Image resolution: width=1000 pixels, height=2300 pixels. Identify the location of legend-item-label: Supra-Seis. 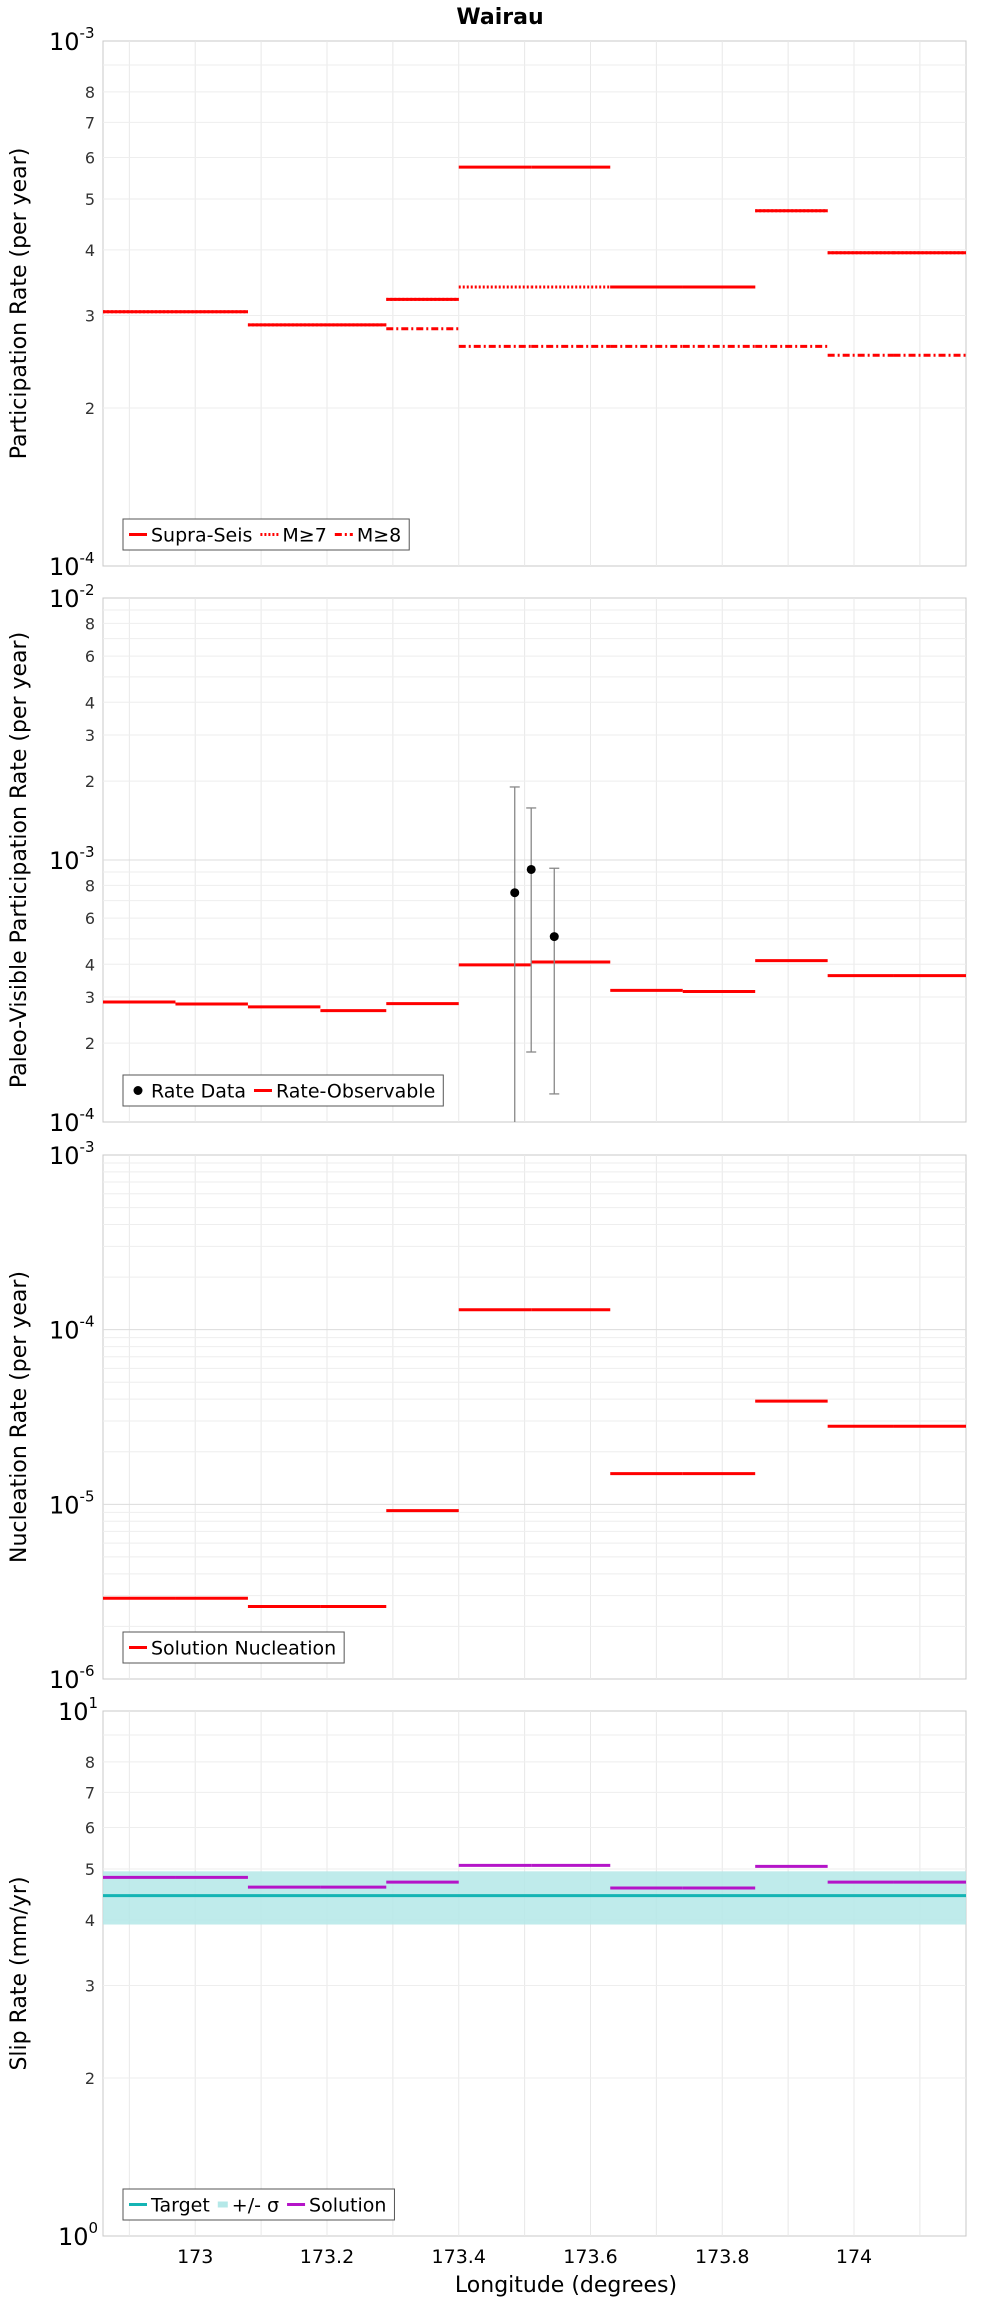
(201, 536).